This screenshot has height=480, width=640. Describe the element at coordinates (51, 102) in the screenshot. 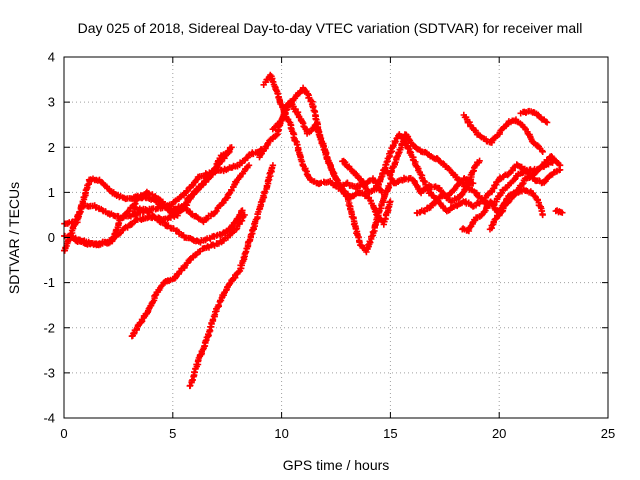

I see `y-tick-label: 3` at that location.